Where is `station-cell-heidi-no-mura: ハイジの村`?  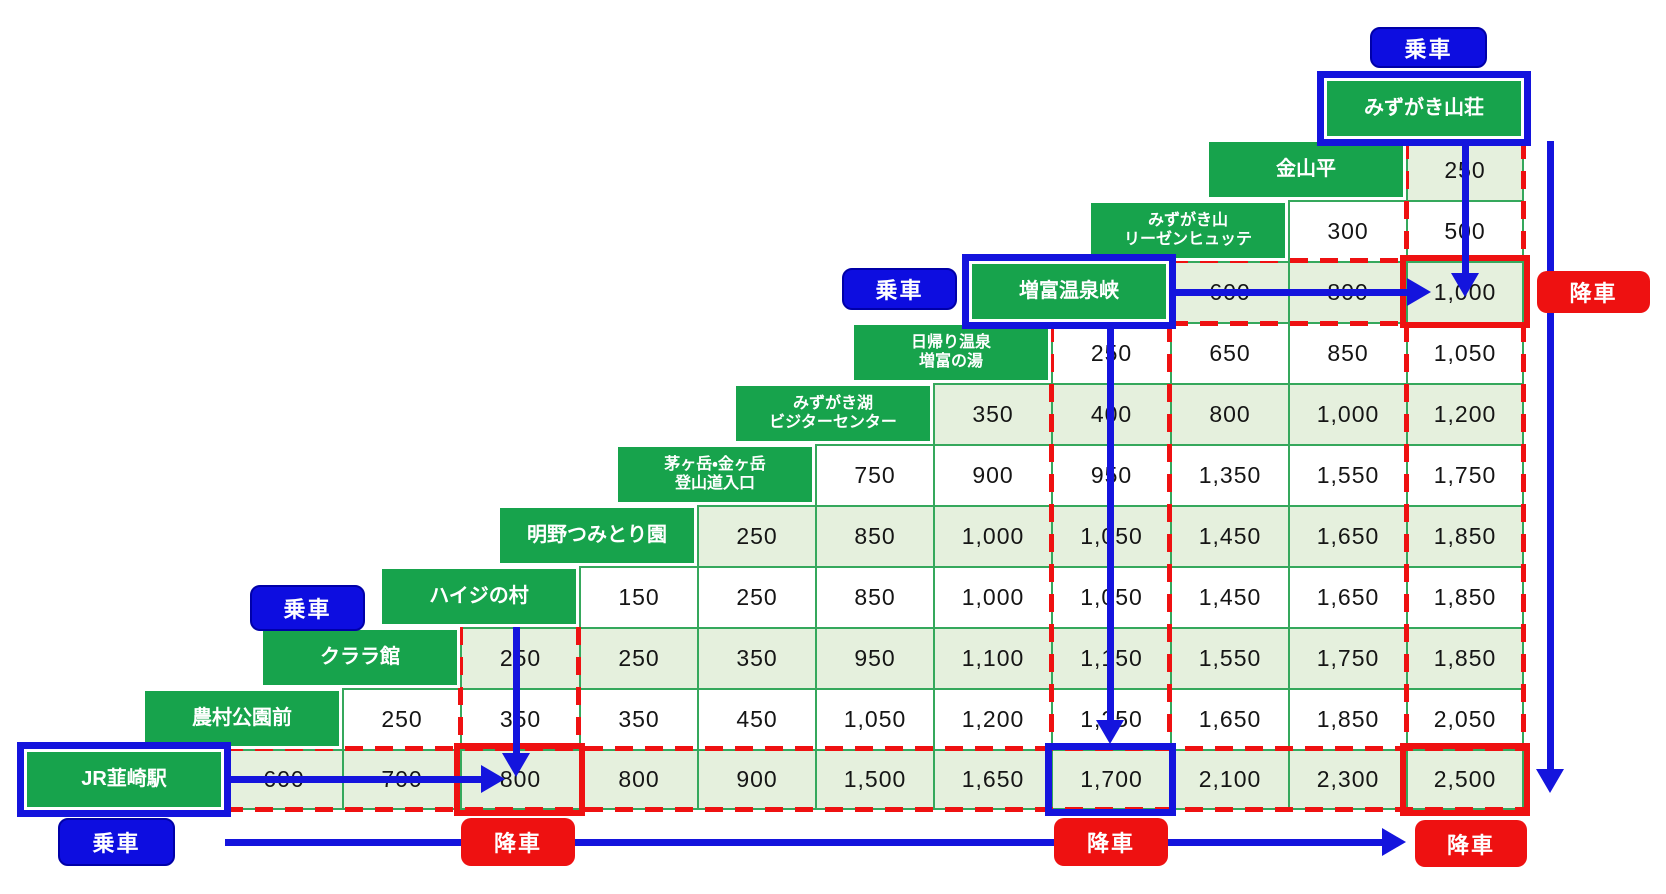
station-cell-heidi-no-mura: ハイジの村 is located at coordinates (479, 596).